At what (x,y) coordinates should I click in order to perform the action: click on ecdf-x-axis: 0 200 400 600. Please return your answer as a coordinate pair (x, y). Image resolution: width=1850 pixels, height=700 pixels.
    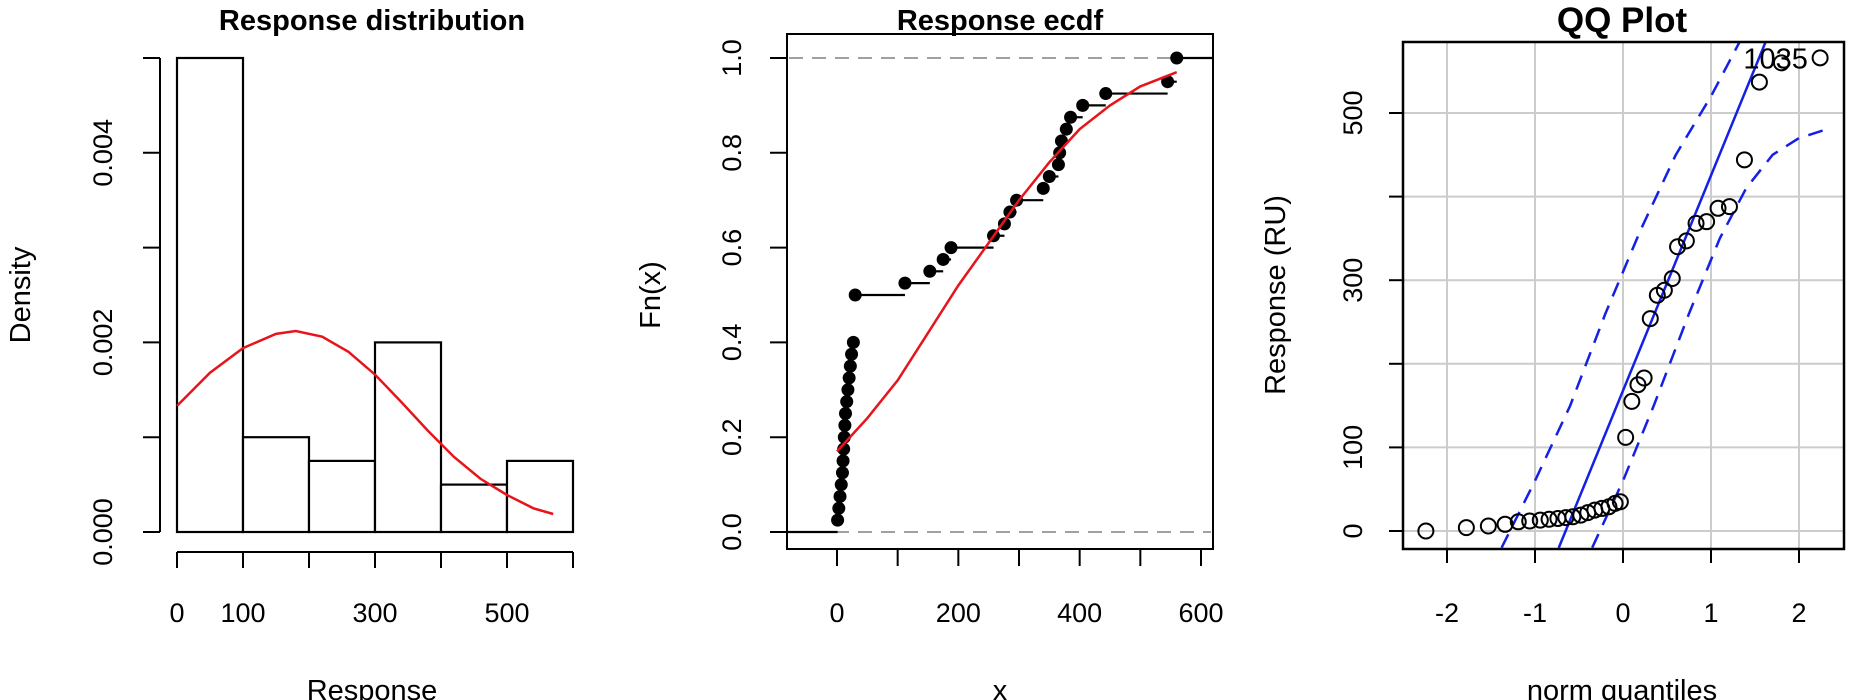
    Looking at the image, I should click on (1026, 588).